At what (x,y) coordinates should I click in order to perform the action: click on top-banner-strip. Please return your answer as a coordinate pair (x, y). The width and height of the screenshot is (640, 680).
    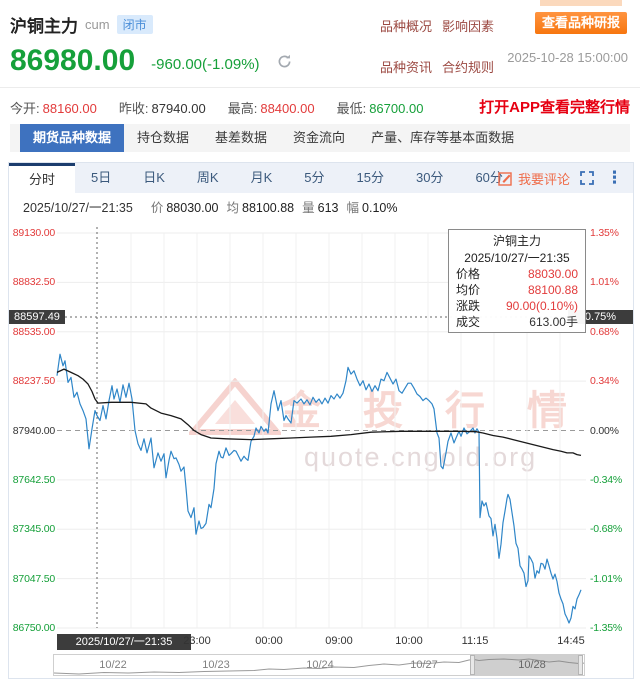
    Looking at the image, I should click on (581, 3).